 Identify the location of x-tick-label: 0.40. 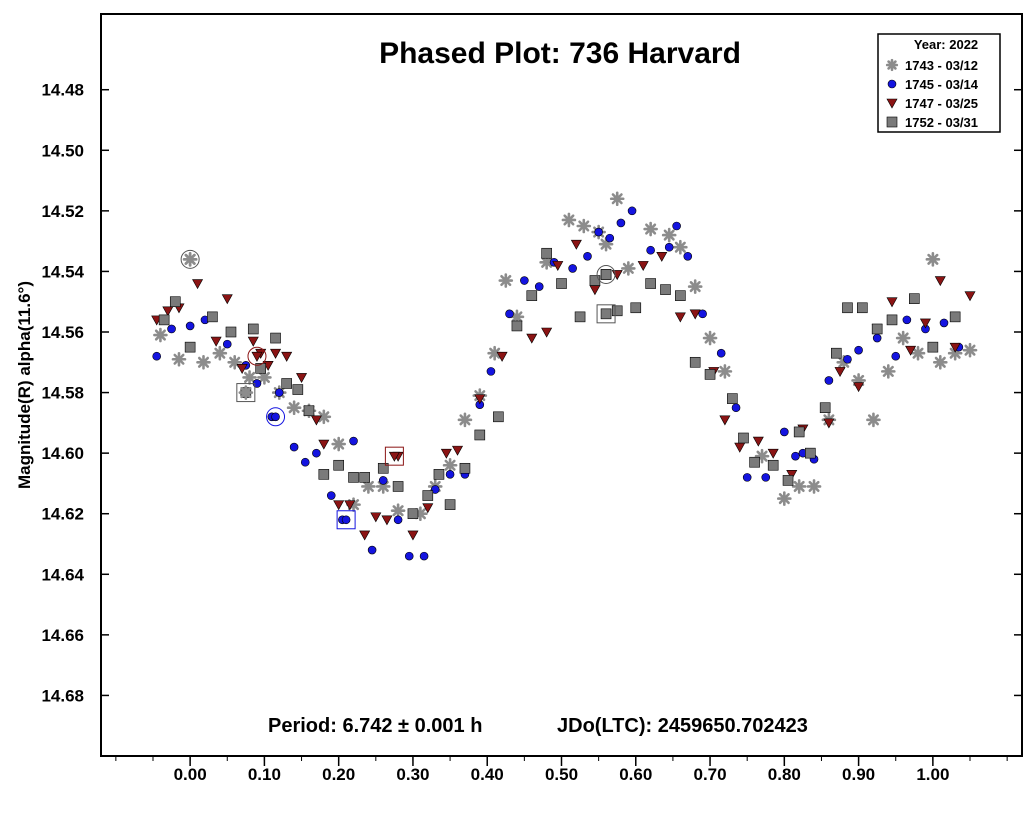
(487, 774).